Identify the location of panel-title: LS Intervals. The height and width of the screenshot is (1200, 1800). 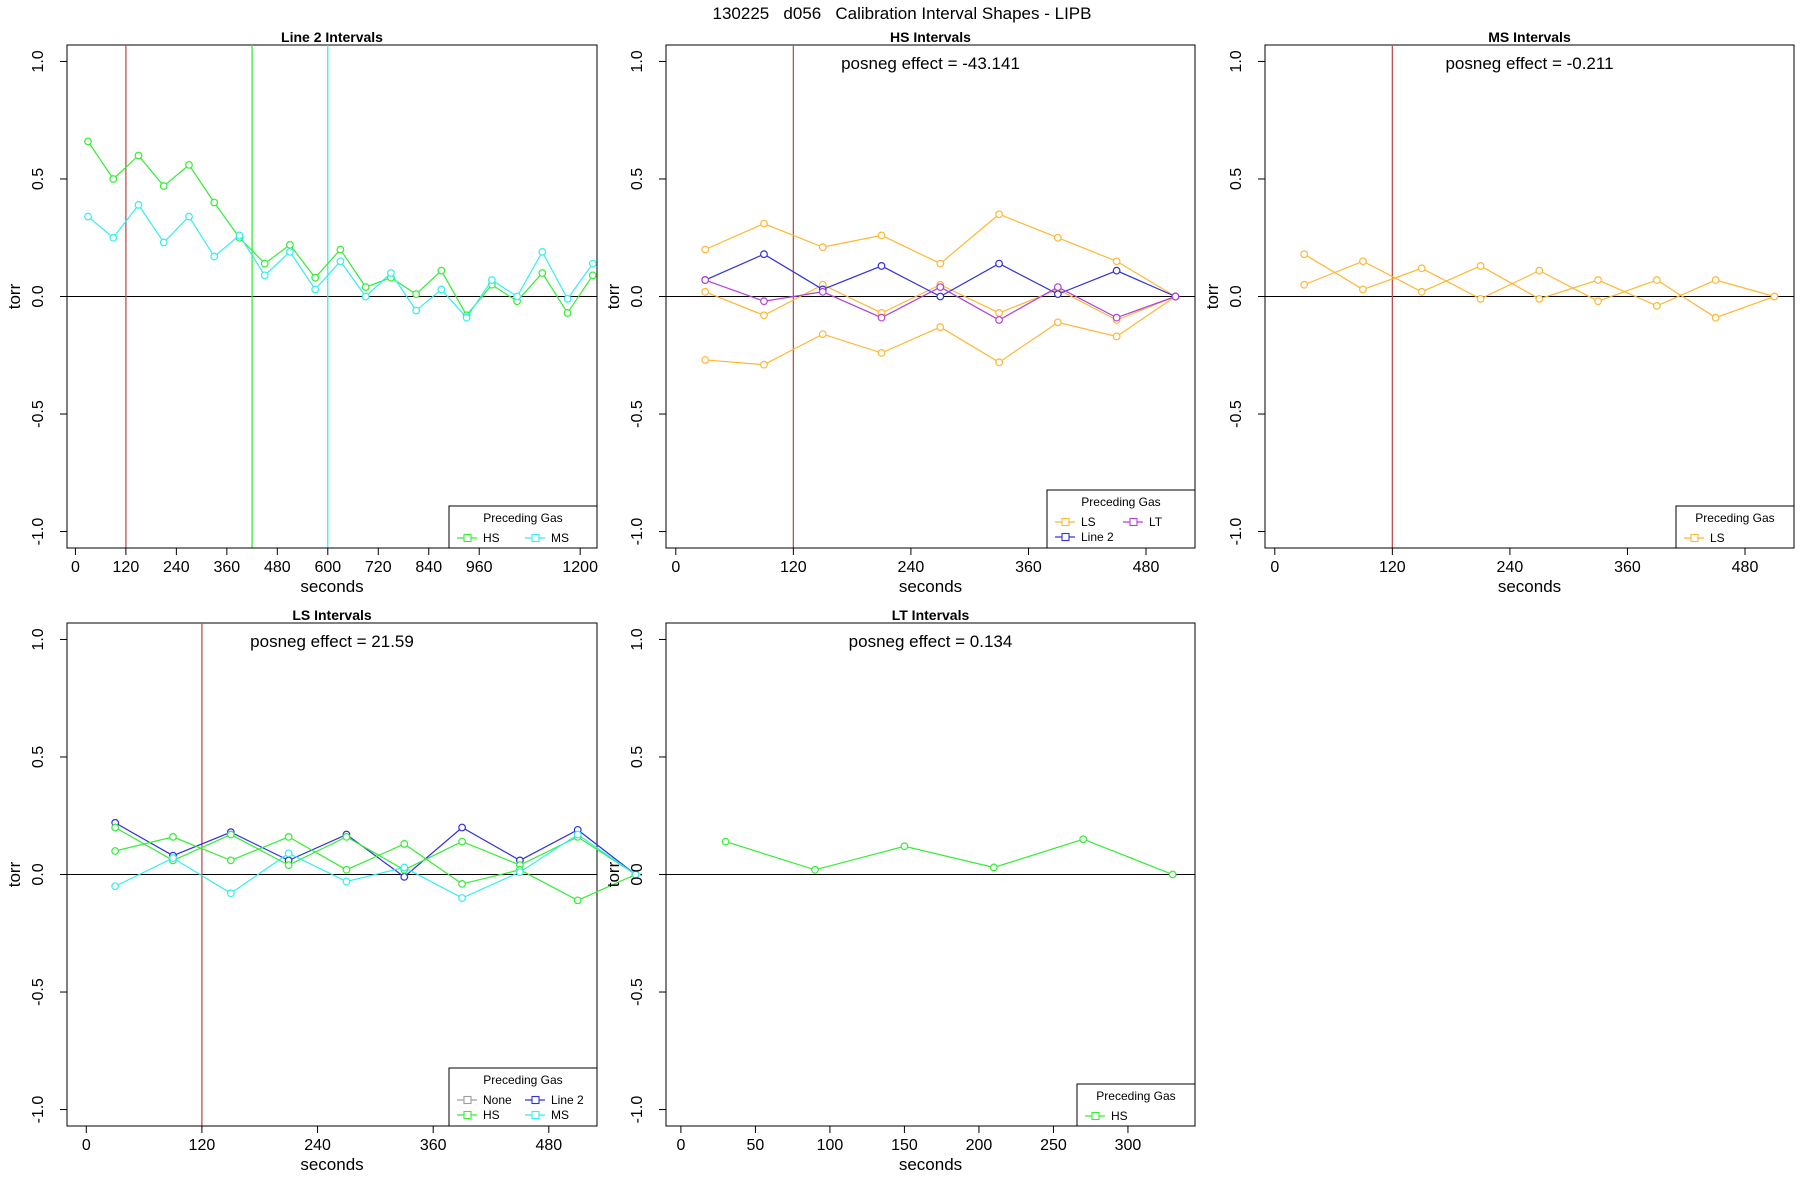
(332, 615).